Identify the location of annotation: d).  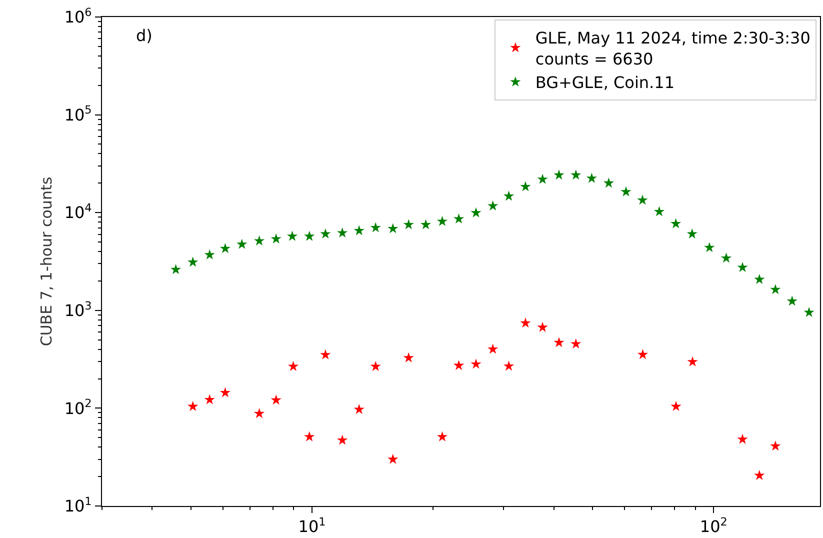
(144, 35).